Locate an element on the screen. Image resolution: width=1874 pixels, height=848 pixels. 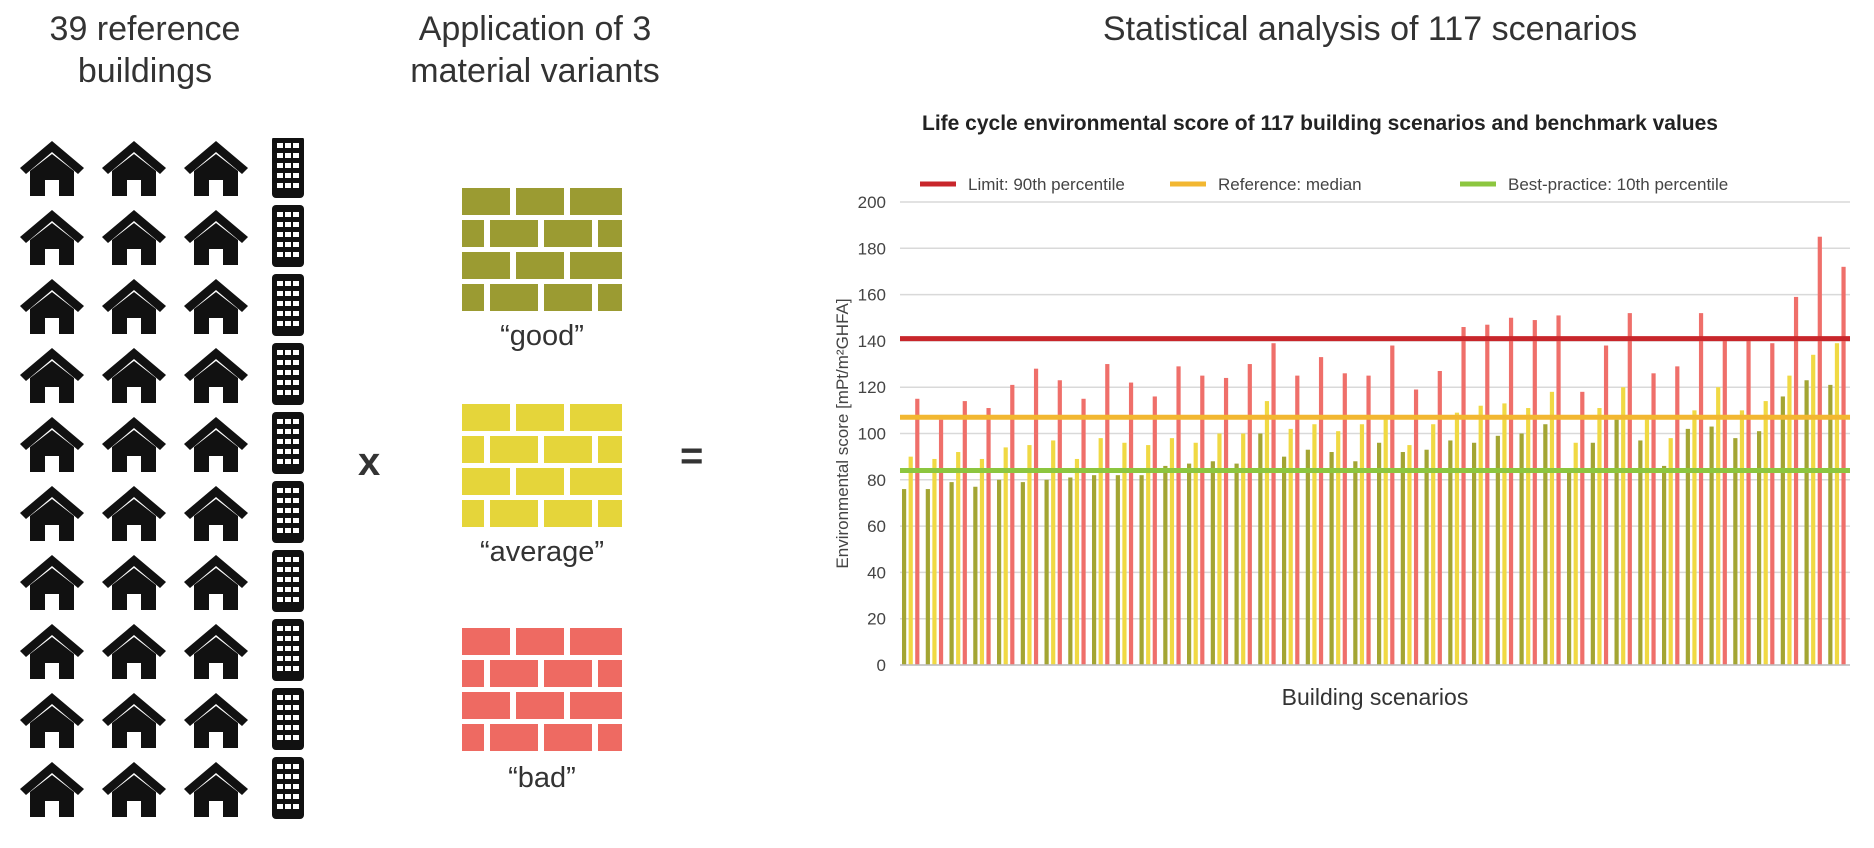
legend-label: Reference: median is located at coordinates (1290, 184).